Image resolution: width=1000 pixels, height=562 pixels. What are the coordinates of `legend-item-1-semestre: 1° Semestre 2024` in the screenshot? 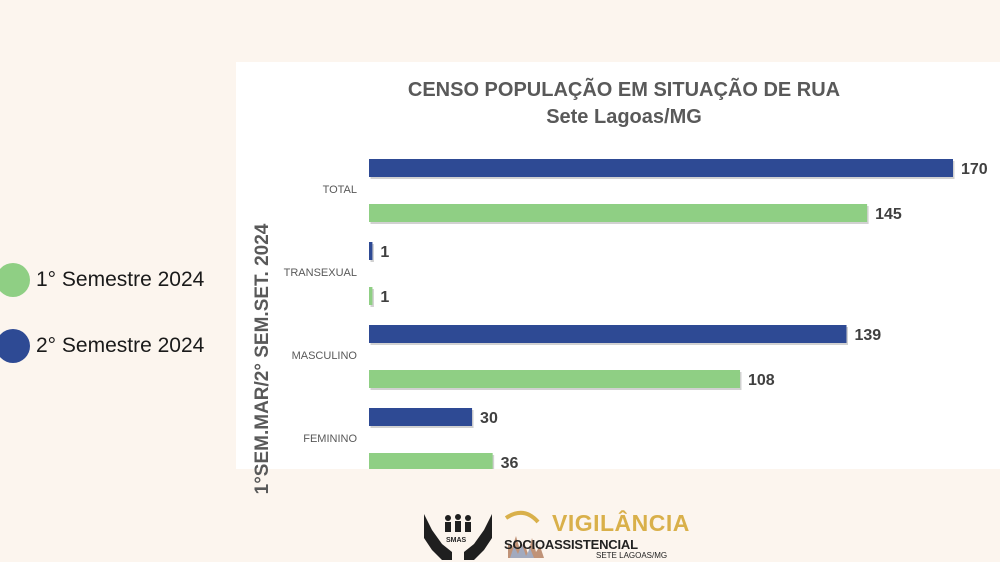 It's located at (102, 280).